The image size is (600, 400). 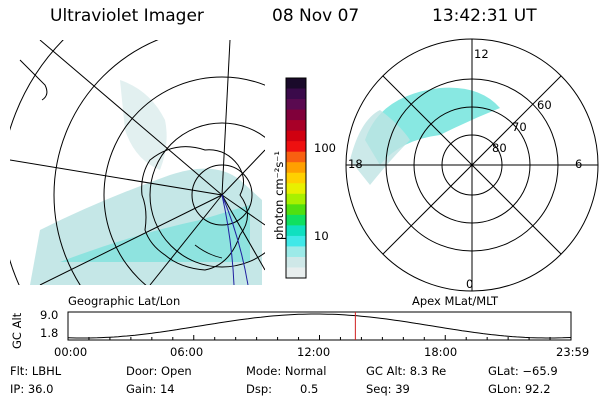 I want to click on polar-label-0: 0, so click(x=470, y=284).